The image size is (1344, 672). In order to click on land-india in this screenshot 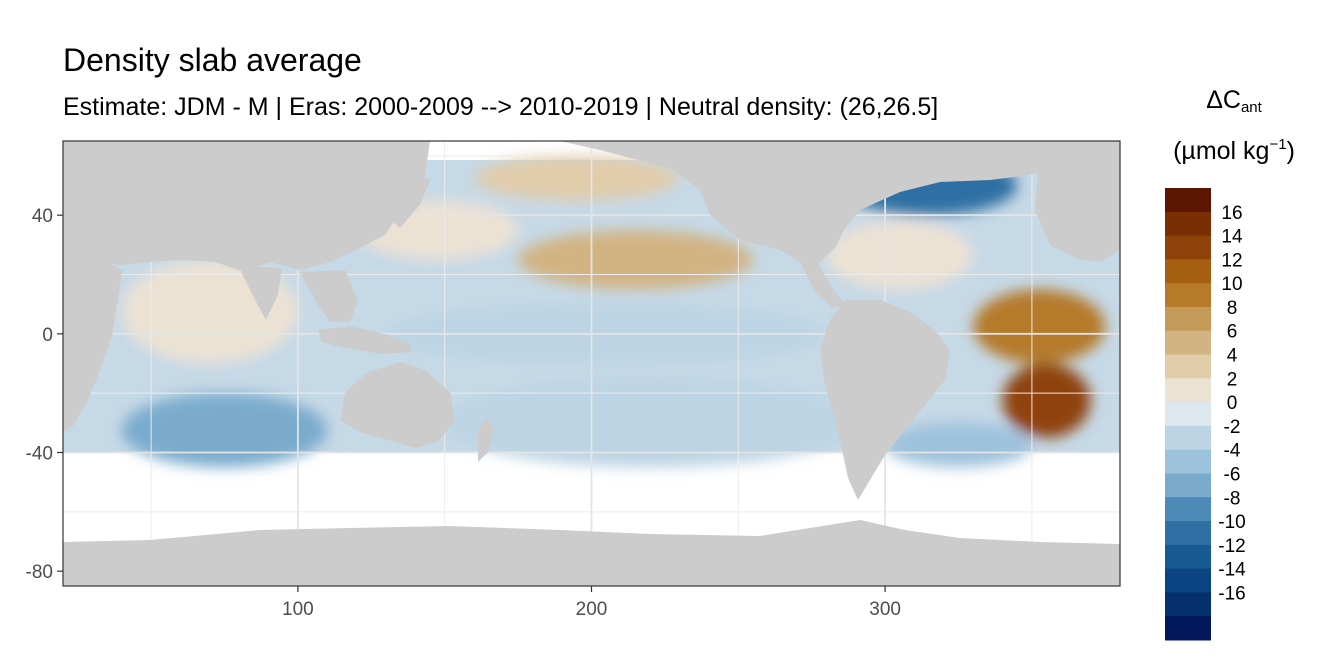, I will do `click(260, 292)`.